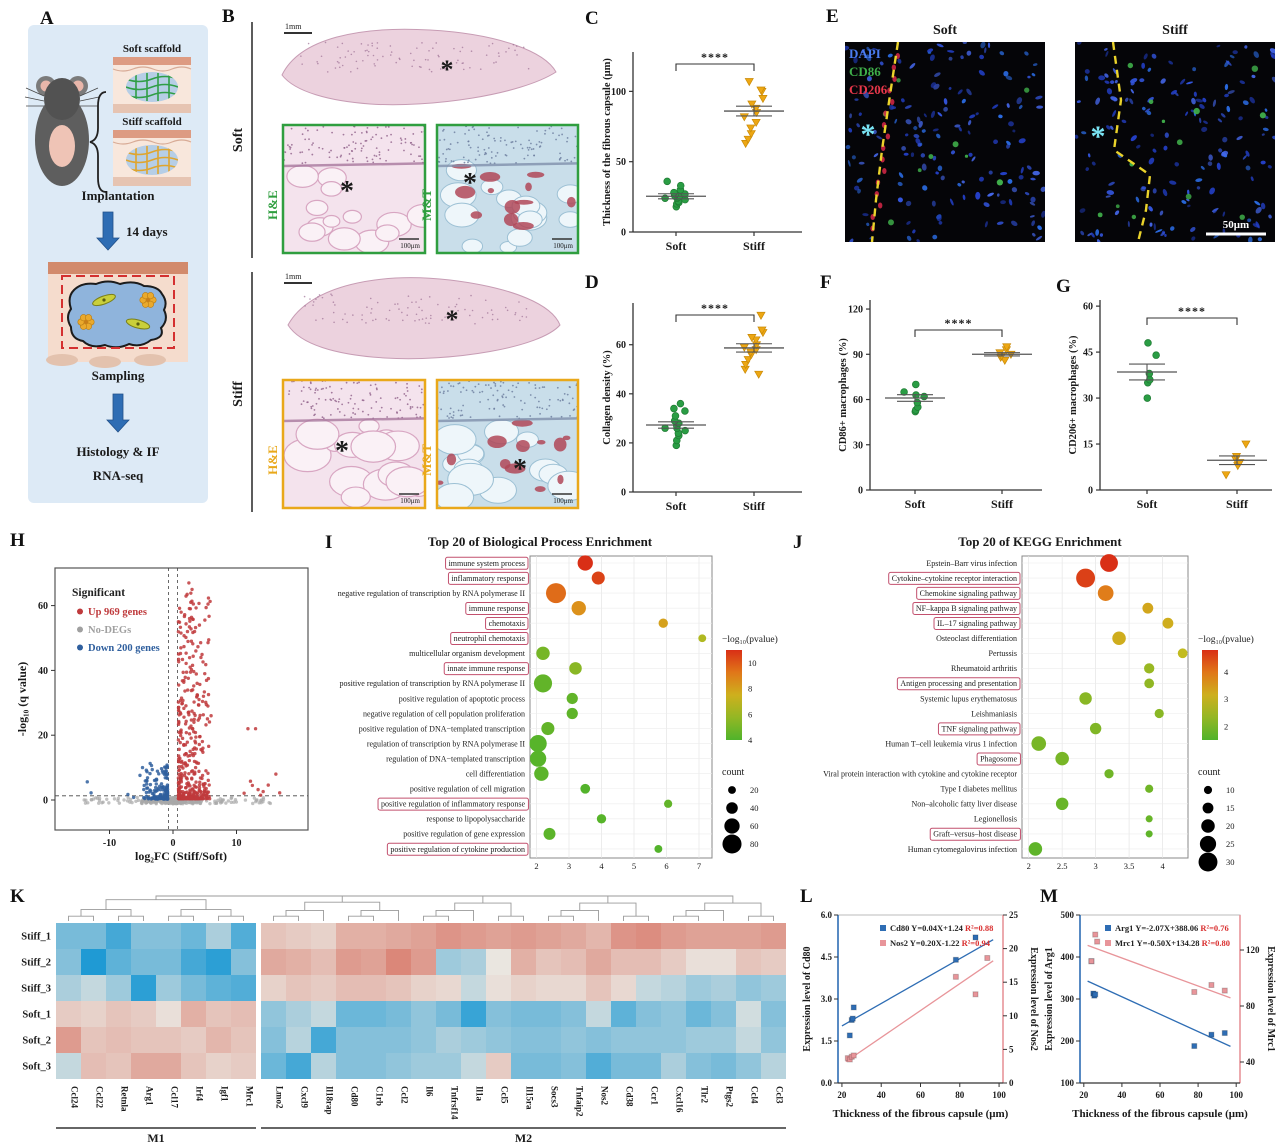 Image resolution: width=1280 pixels, height=1145 pixels. What do you see at coordinates (464, 834) in the screenshot?
I see `term-label: positive regulation of gene expression` at bounding box center [464, 834].